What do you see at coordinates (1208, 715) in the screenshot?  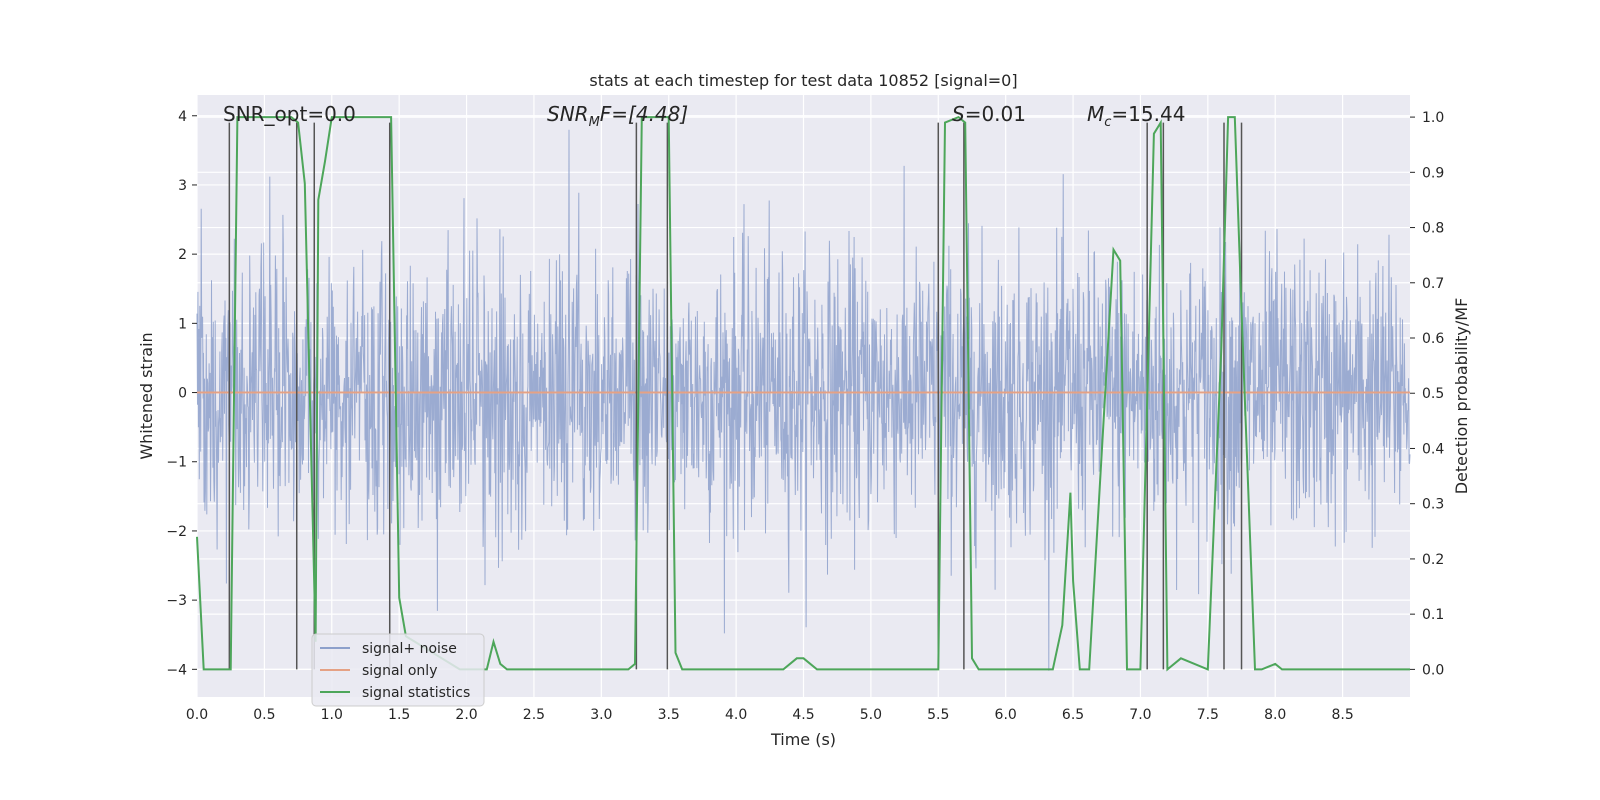 I see `x-tick-label: 7.5` at bounding box center [1208, 715].